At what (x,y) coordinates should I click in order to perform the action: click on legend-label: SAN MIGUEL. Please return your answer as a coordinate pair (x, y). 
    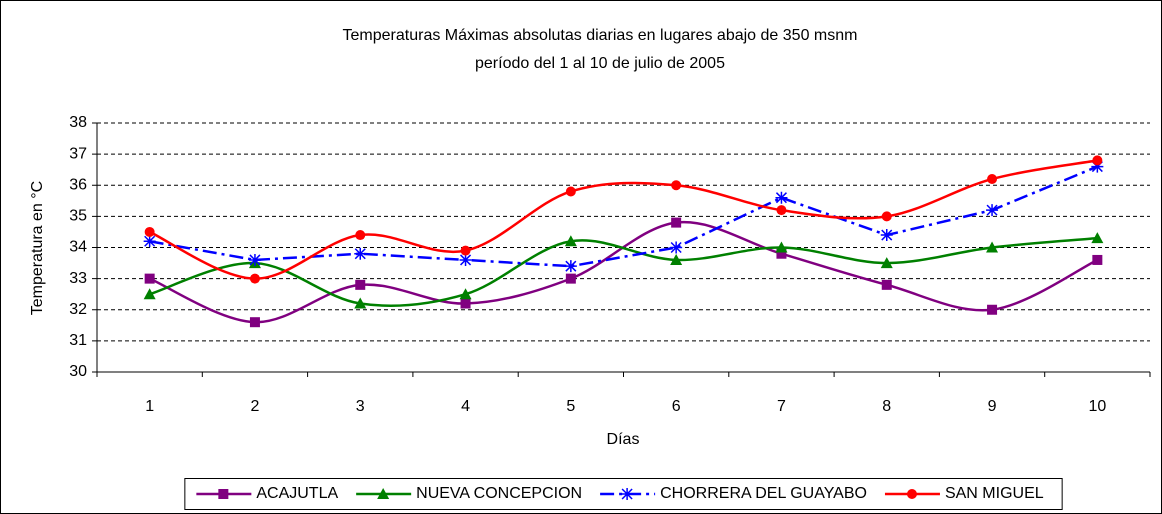
    Looking at the image, I should click on (994, 493).